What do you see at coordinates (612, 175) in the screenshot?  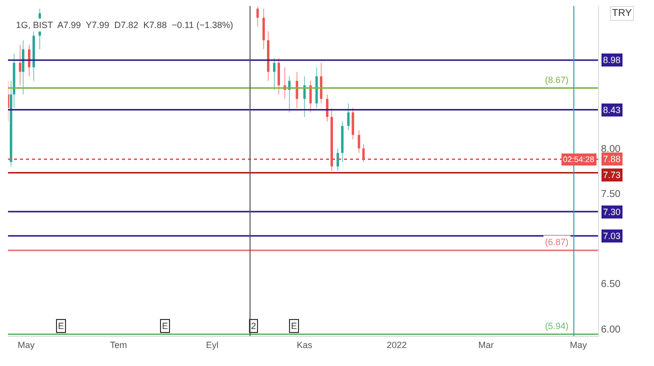 I see `ref-line-label: 7.73` at bounding box center [612, 175].